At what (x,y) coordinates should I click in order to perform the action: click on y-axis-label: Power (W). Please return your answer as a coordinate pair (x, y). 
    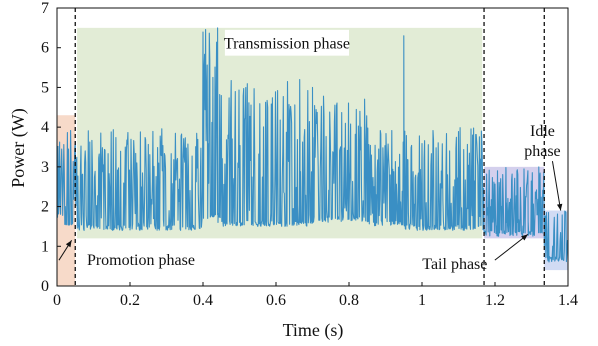
    Looking at the image, I should click on (18, 147).